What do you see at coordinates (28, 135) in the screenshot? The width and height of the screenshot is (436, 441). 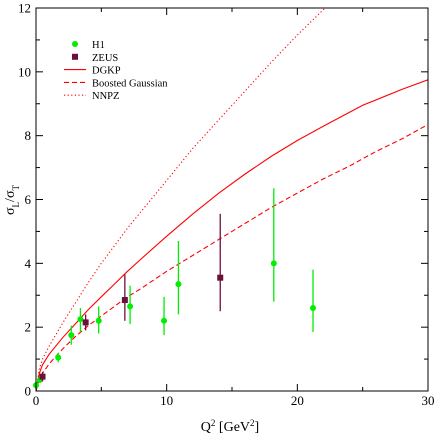 I see `y-tick-label: 8` at bounding box center [28, 135].